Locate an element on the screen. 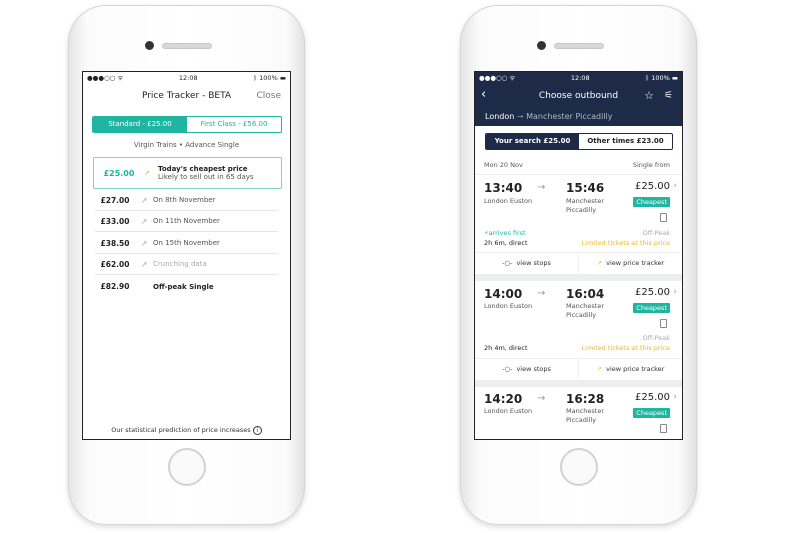 The height and width of the screenshot is (533, 800). row-label: On 8th November is located at coordinates (184, 200).